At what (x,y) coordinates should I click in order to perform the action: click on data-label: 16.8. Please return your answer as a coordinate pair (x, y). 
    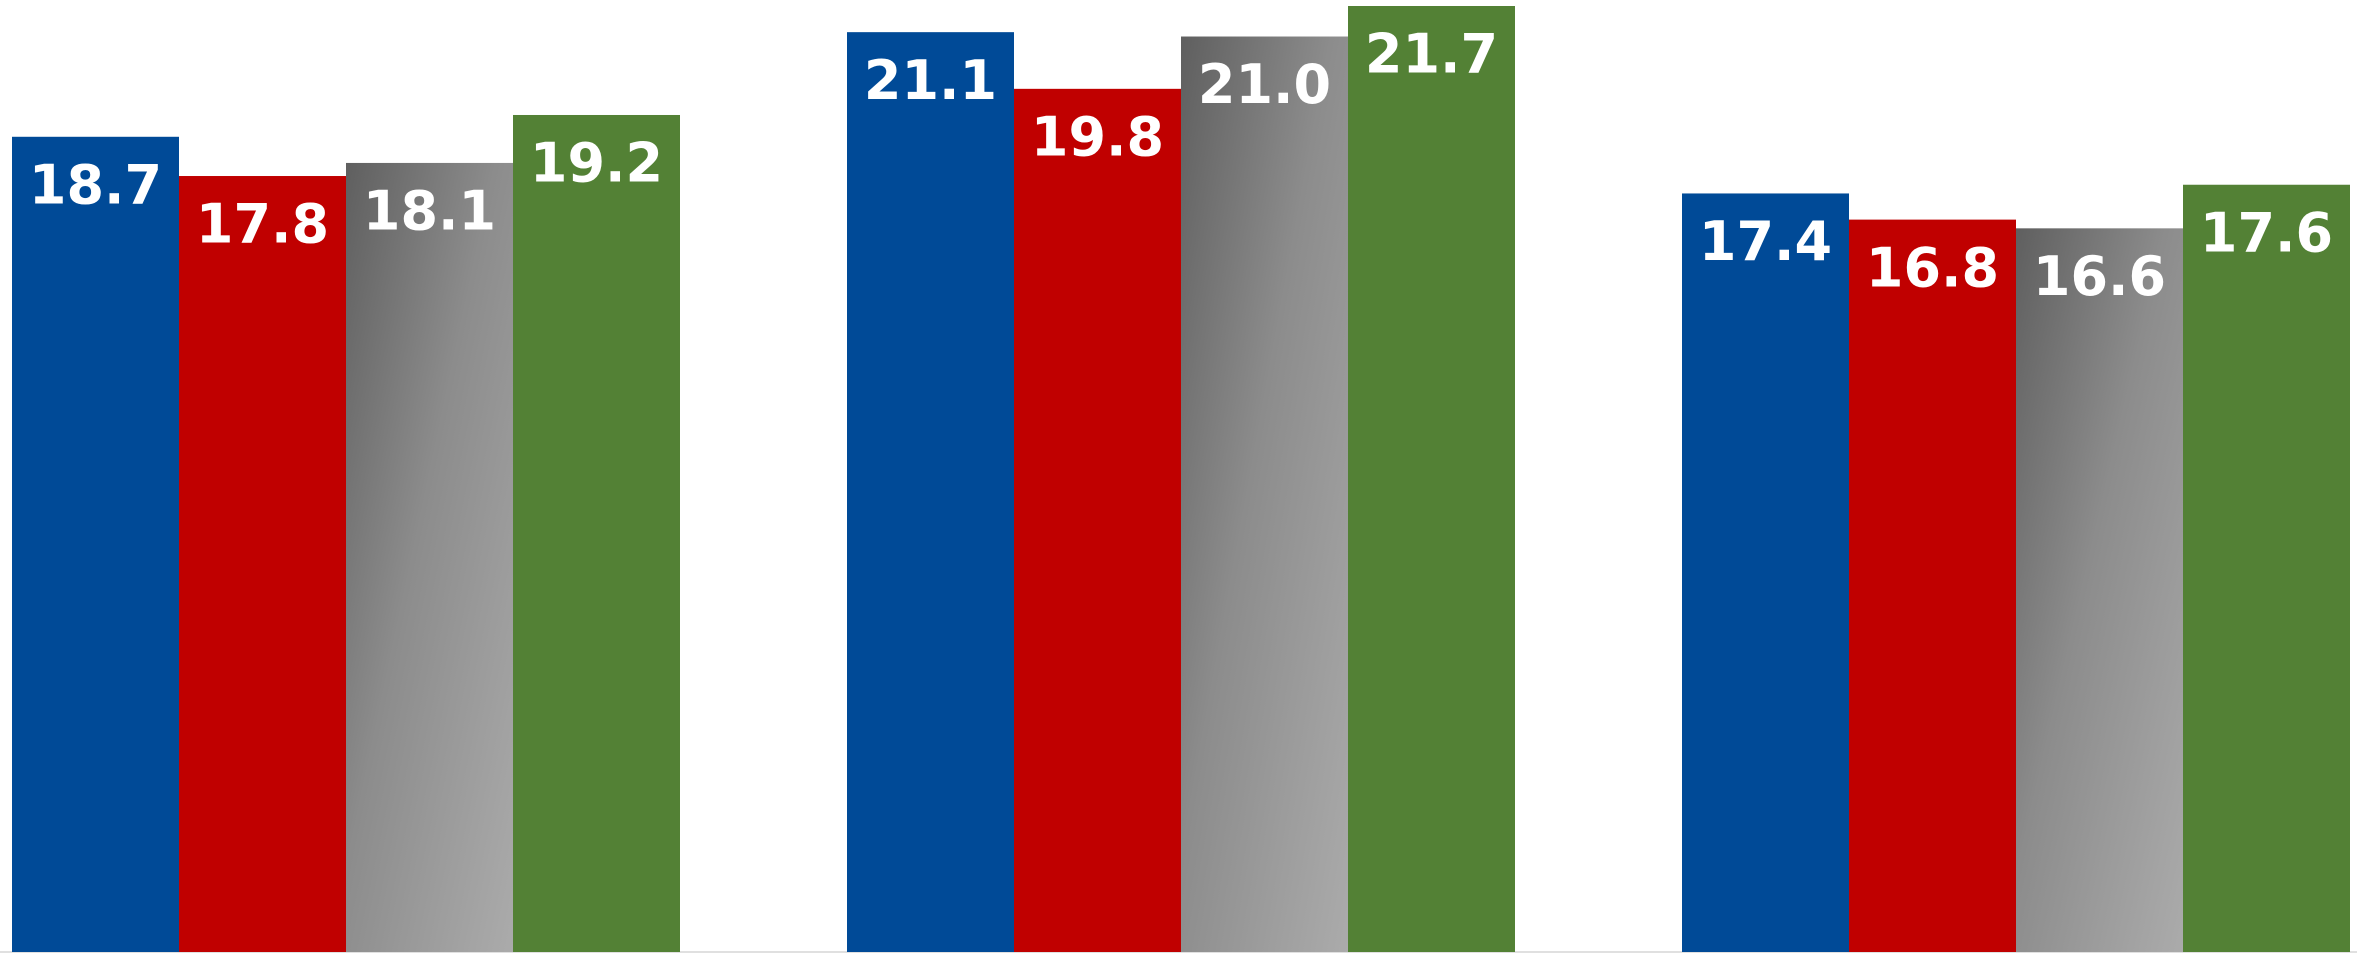
    Looking at the image, I should click on (1932, 267).